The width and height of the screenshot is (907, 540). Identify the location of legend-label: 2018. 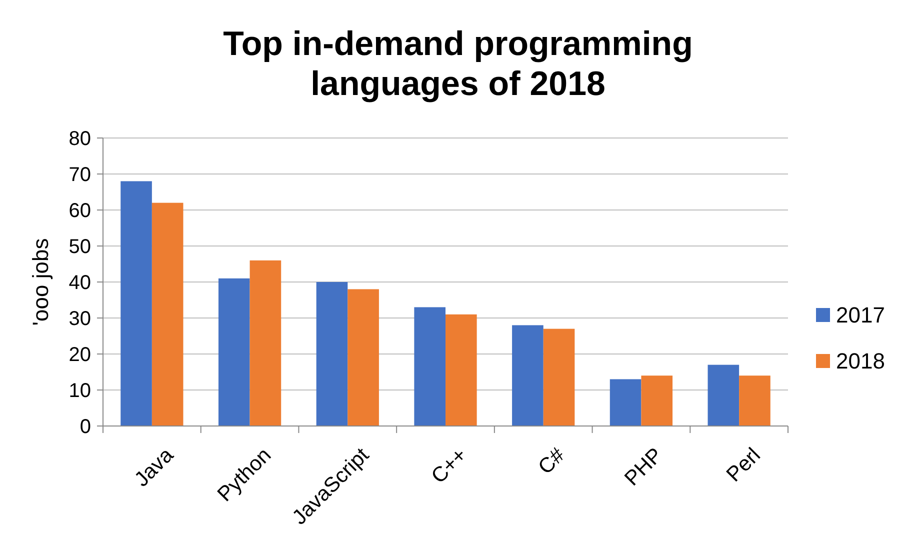
(860, 361).